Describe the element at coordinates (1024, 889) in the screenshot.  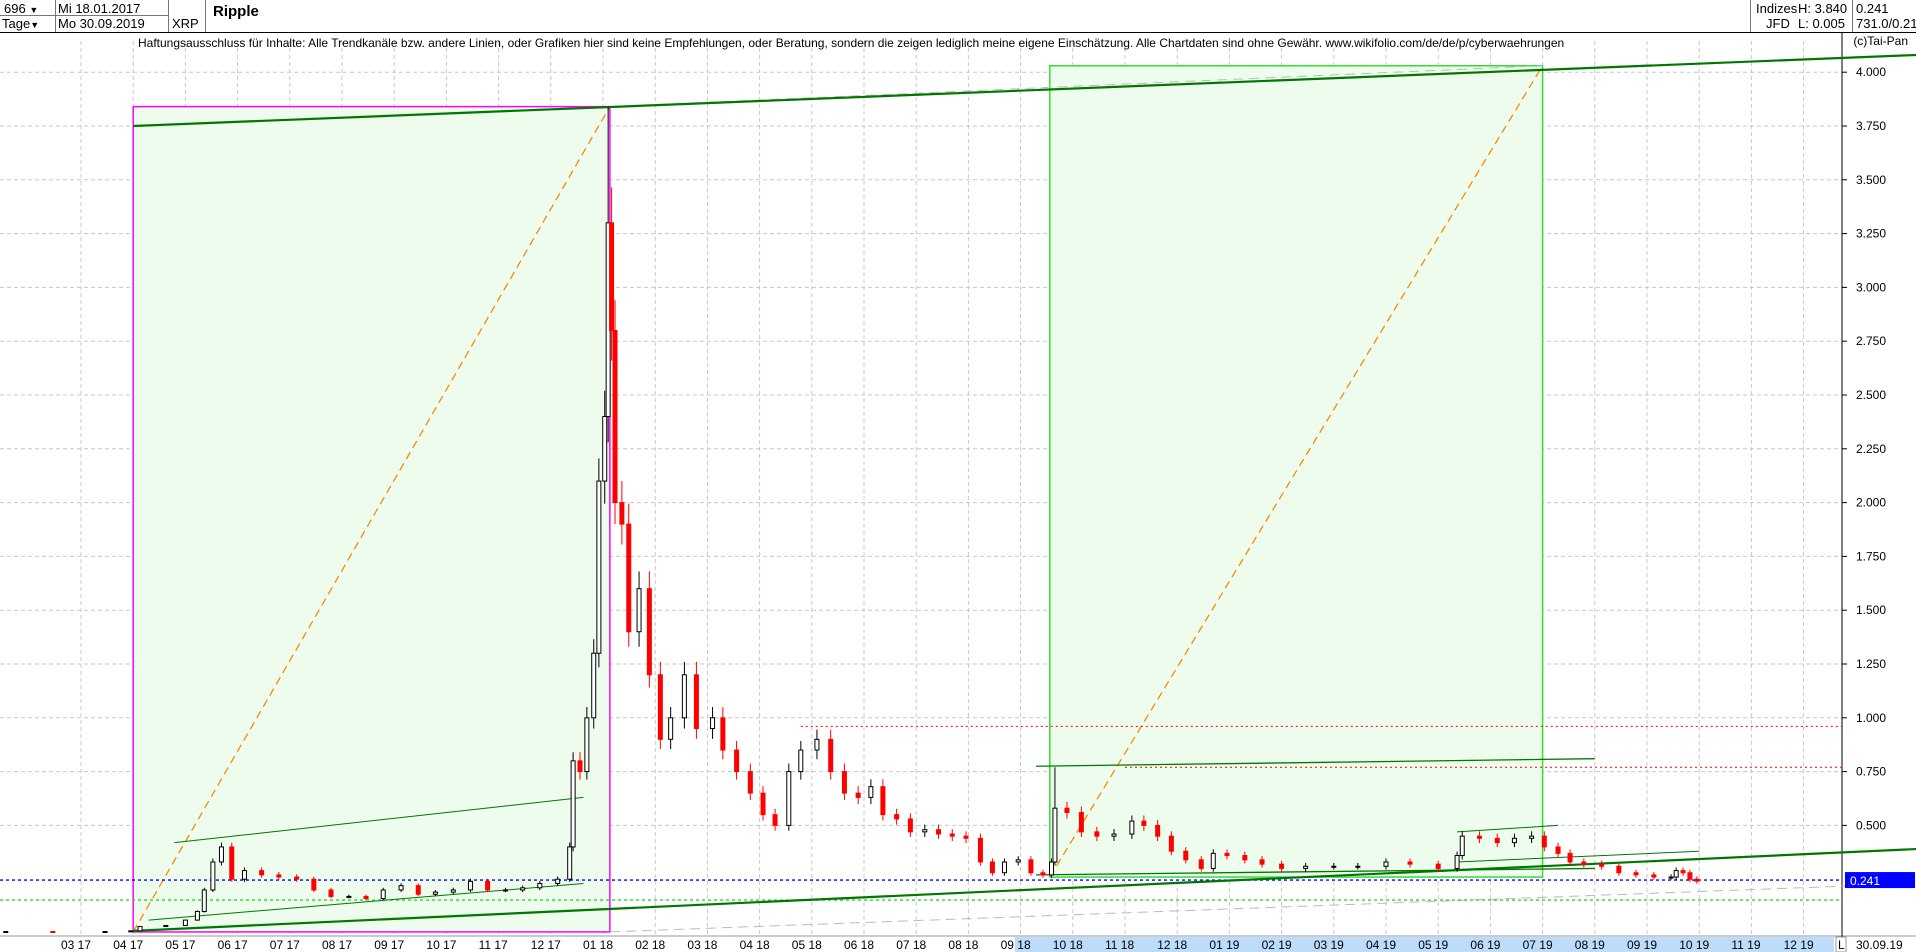
I see `trend-line-lower` at that location.